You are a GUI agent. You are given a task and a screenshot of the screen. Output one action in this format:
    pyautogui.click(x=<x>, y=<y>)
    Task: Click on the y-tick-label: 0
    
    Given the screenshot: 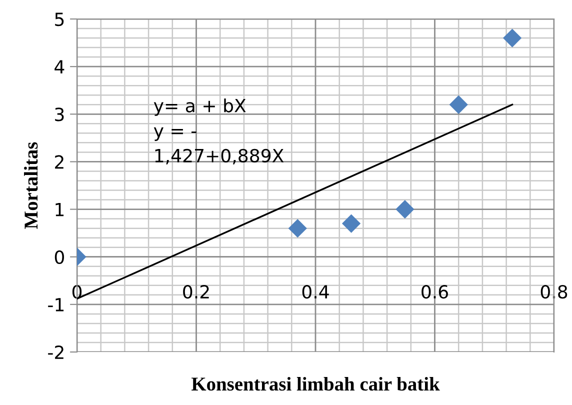 What is the action you would take?
    pyautogui.click(x=59, y=257)
    